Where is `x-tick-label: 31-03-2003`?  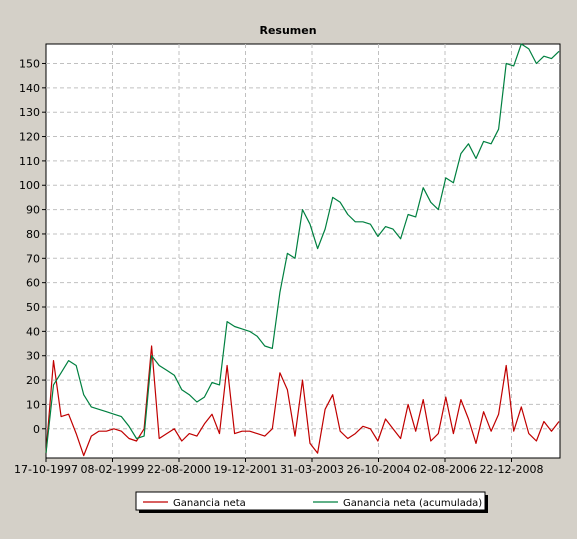 x-tick-label: 31-03-2003 is located at coordinates (312, 469).